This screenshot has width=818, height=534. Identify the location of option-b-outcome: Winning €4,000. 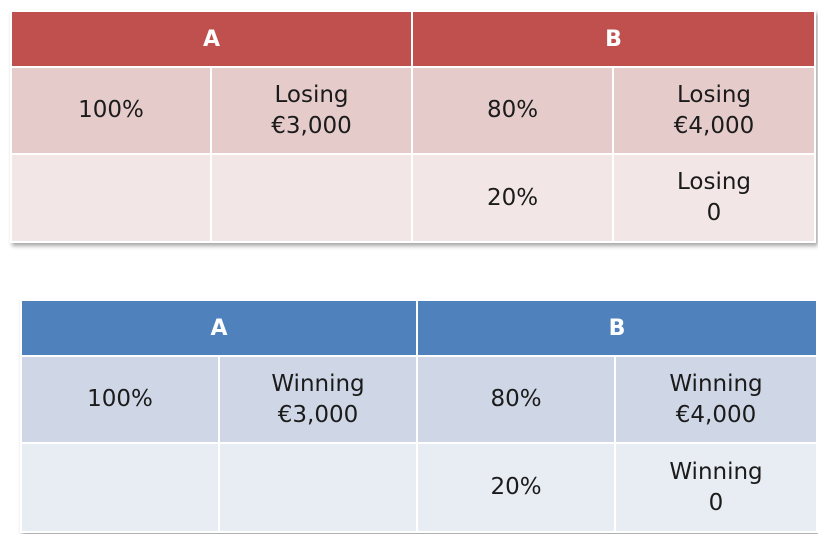
(716, 399).